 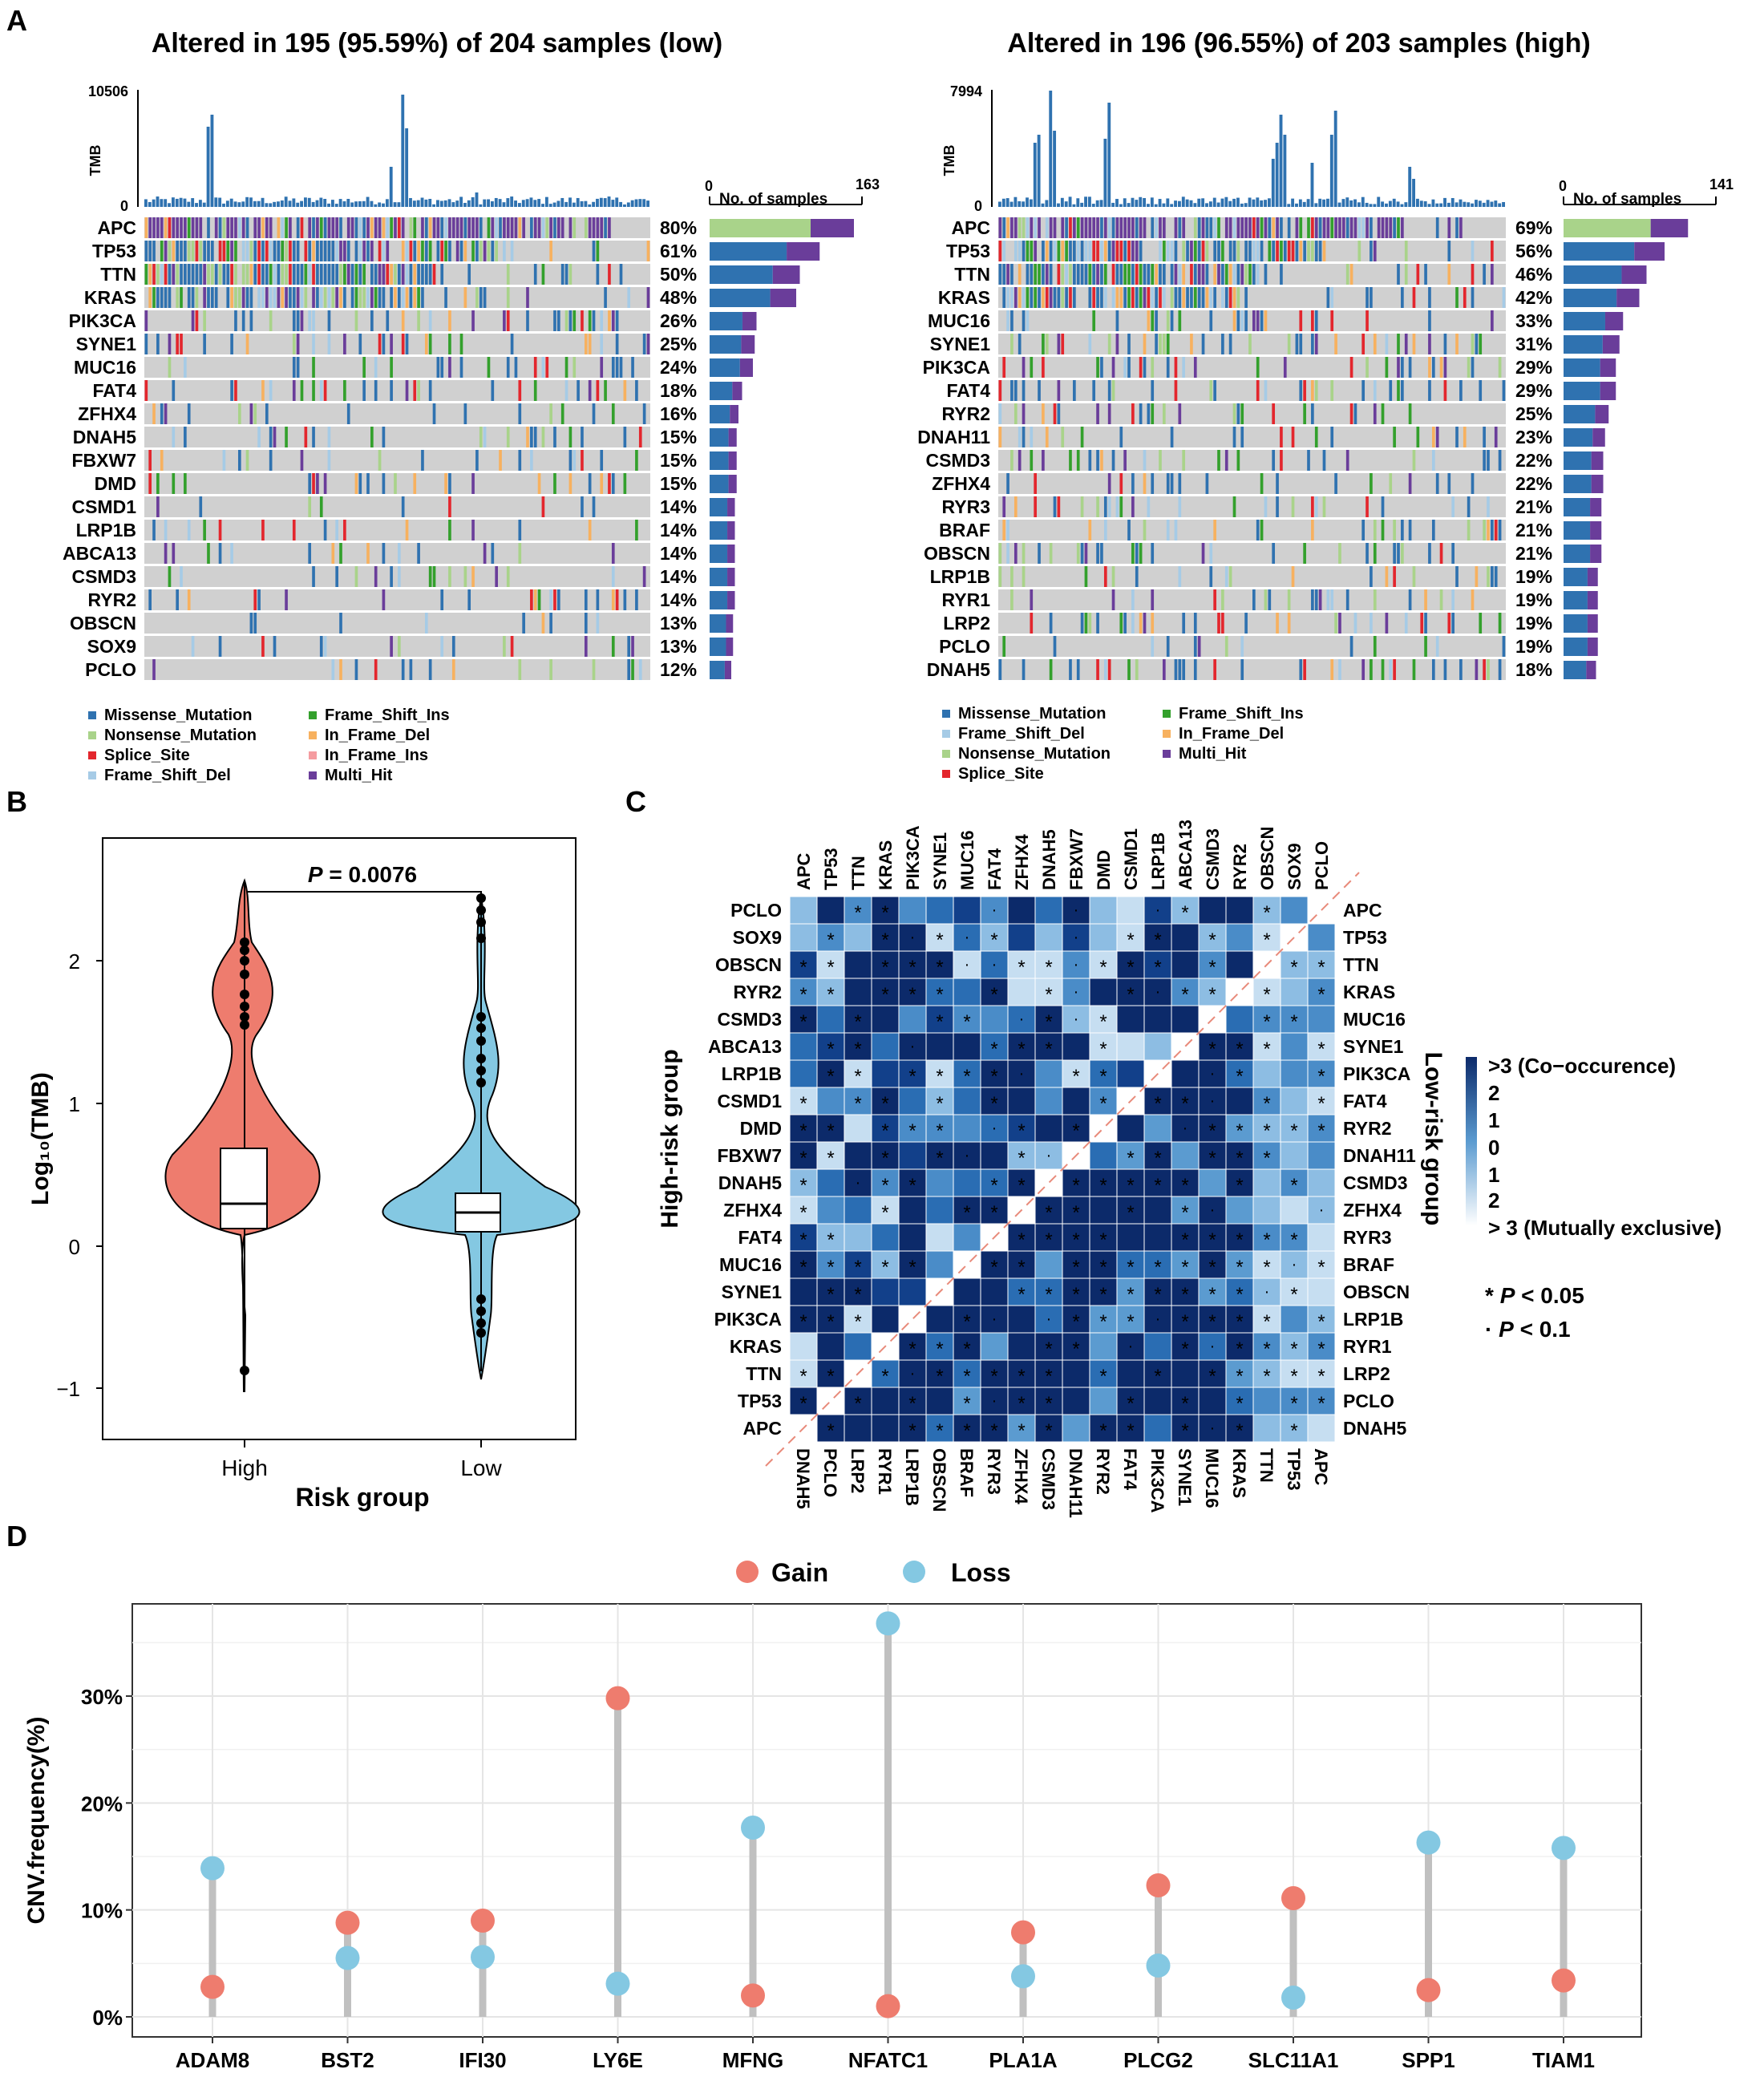 What do you see at coordinates (1374, 1429) in the screenshot?
I see `right-gene-label: DNAH5` at bounding box center [1374, 1429].